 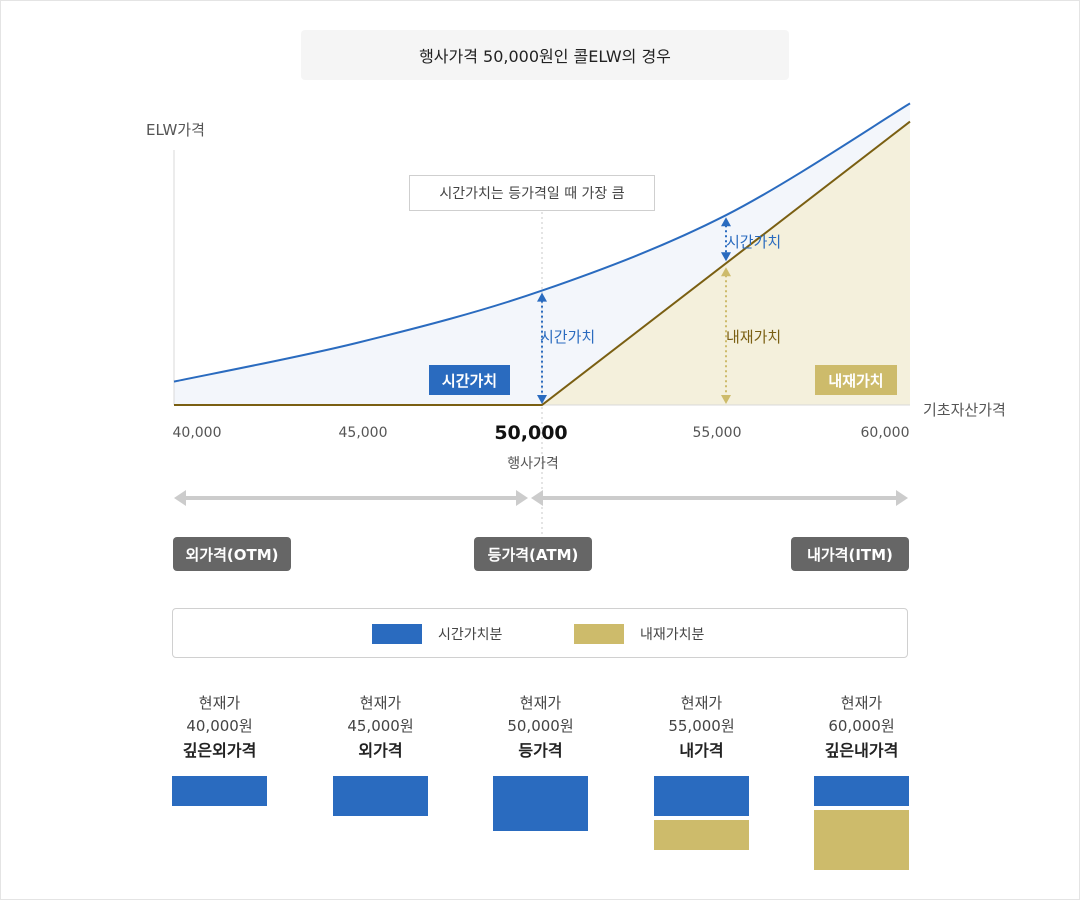 I want to click on strike-price-label: 행사가격, so click(x=533, y=464).